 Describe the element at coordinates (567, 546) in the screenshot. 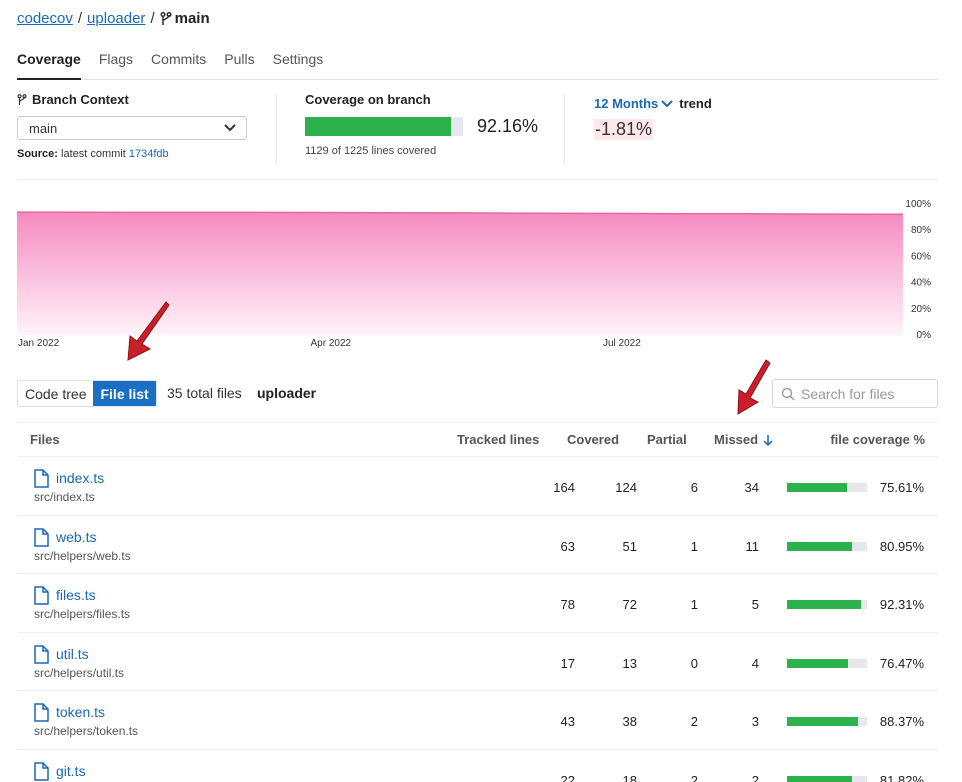

I see `tracked-lines-value: 63` at that location.